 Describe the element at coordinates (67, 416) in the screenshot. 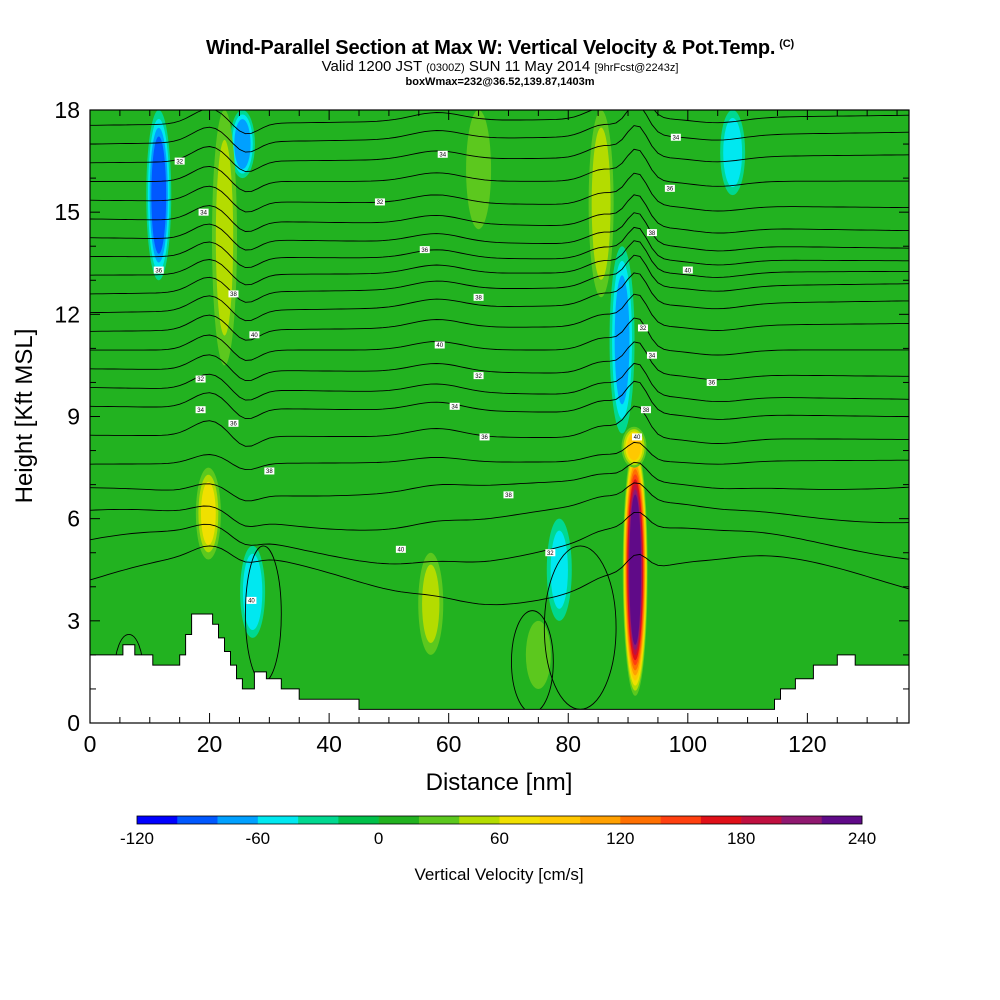

I see `y-axis-tick-labels: 0 3 6 9 12 15 18` at that location.